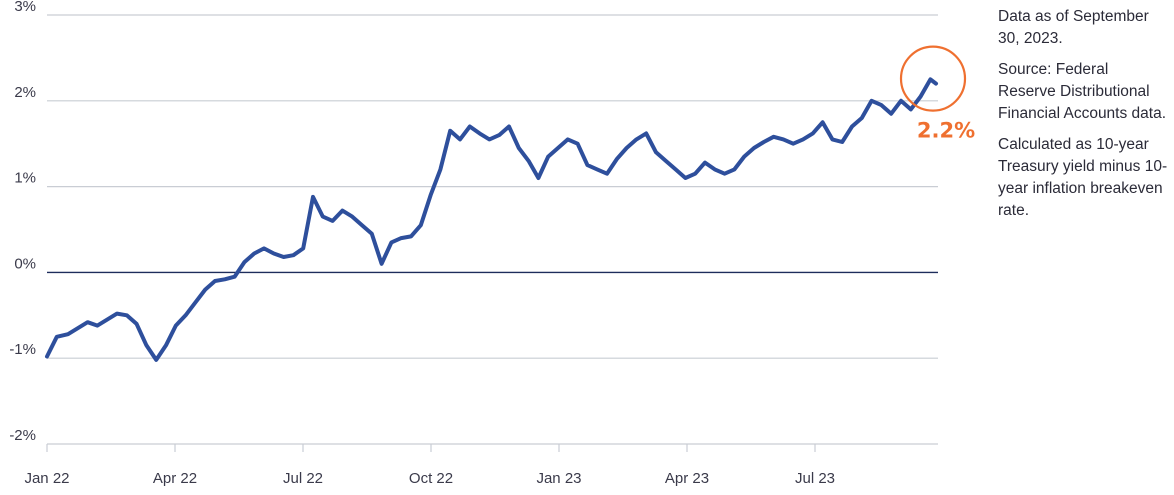  Describe the element at coordinates (303, 478) in the screenshot. I see `x-tick-label: Jul 22` at that location.